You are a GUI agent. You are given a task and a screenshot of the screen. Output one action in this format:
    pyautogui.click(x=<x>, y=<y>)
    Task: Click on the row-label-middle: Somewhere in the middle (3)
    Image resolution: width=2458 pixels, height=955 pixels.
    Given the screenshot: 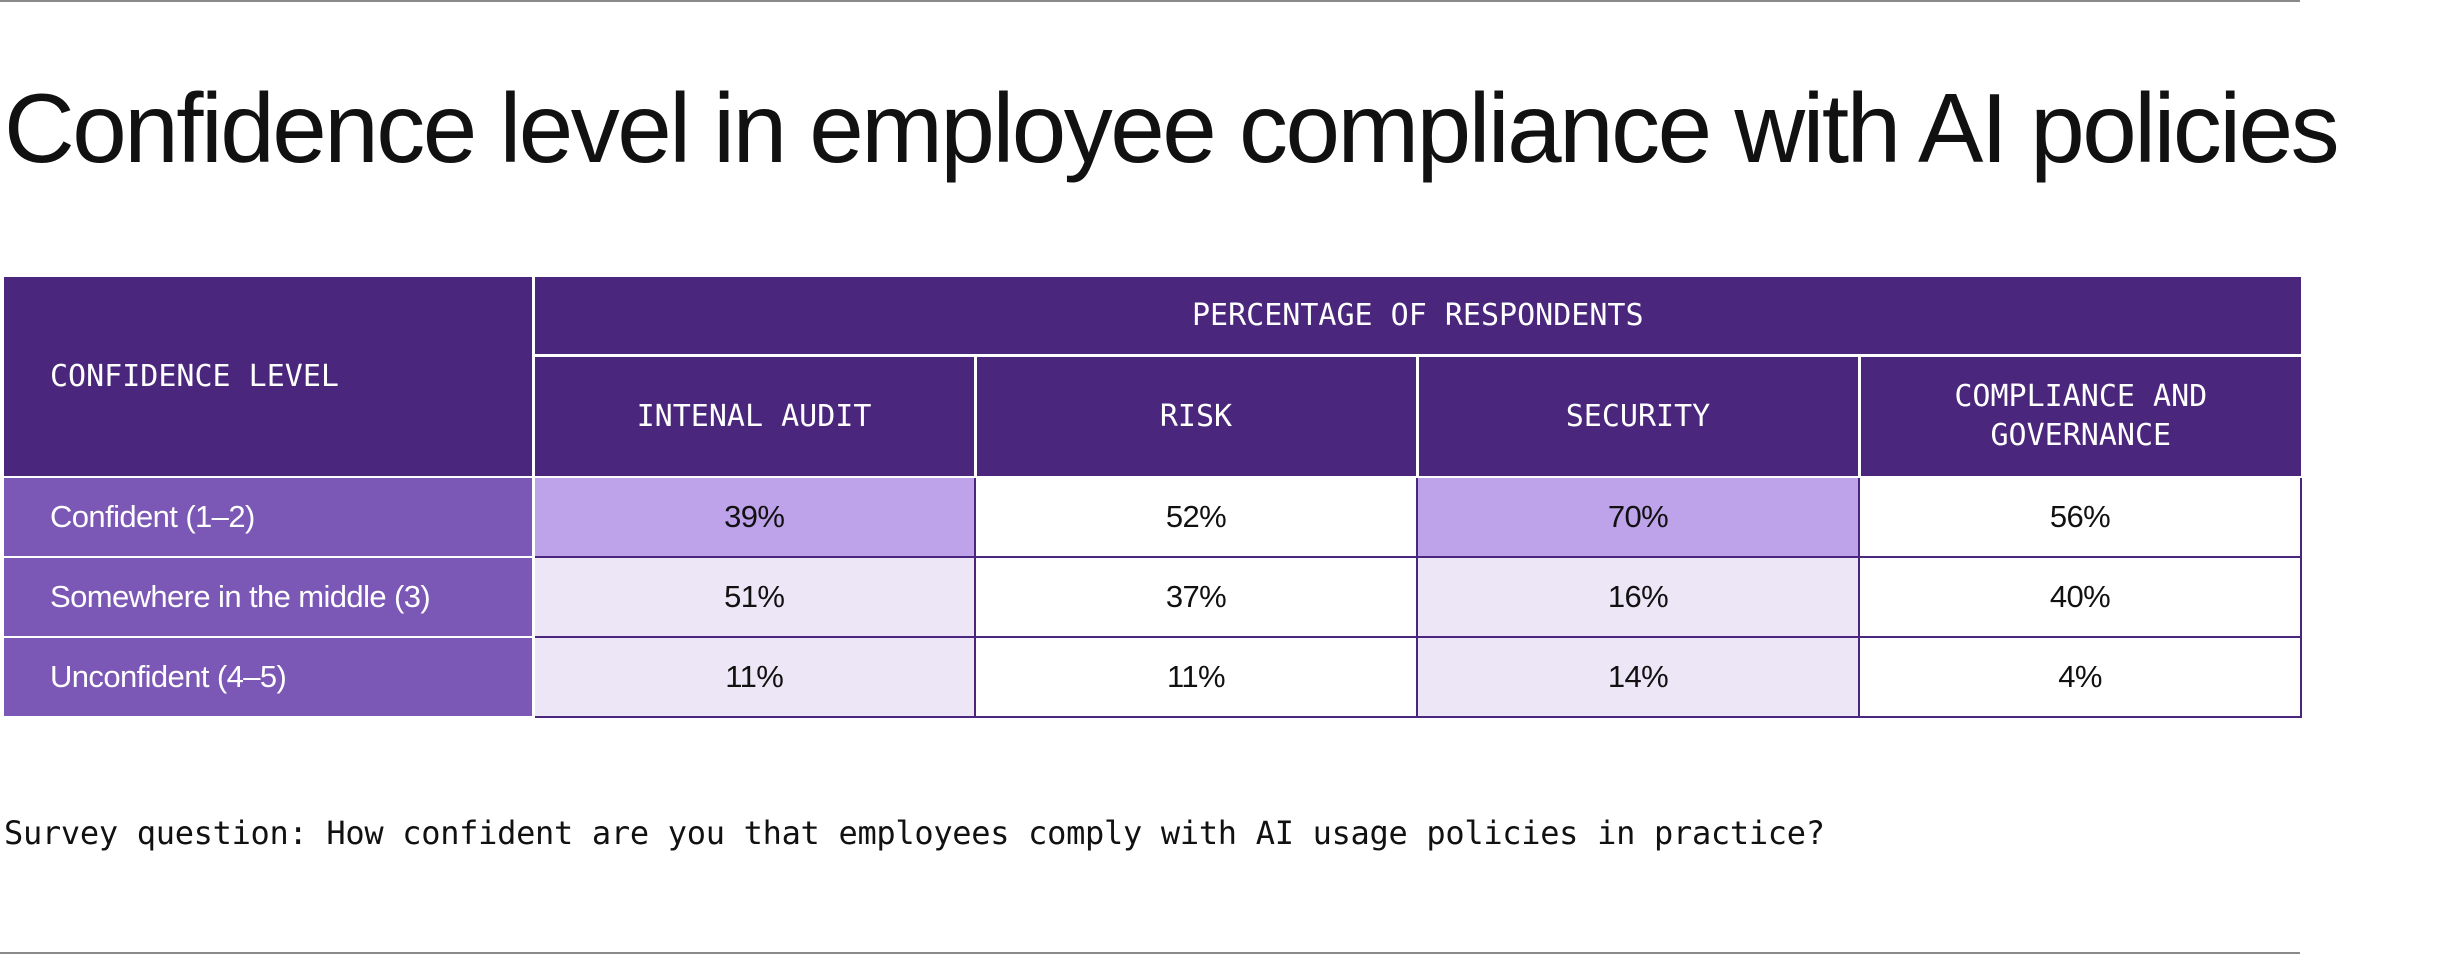 What is the action you would take?
    pyautogui.click(x=269, y=597)
    